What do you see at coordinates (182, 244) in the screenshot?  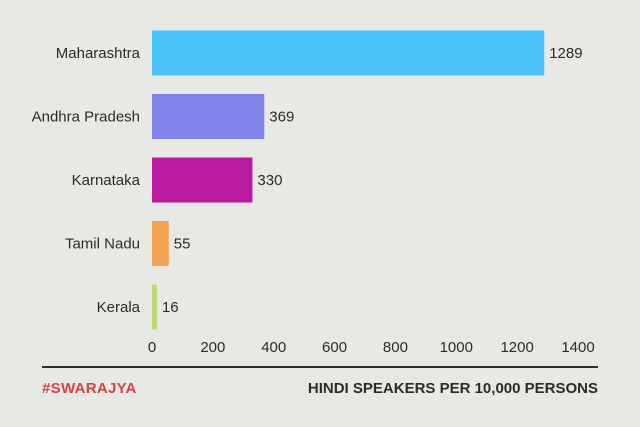 I see `value-label-tamil-nadu: 55` at bounding box center [182, 244].